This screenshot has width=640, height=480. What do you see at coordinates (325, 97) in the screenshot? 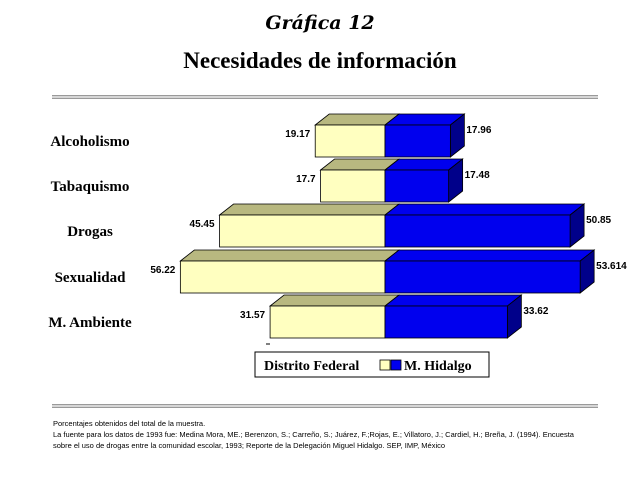
I see `top-divider` at bounding box center [325, 97].